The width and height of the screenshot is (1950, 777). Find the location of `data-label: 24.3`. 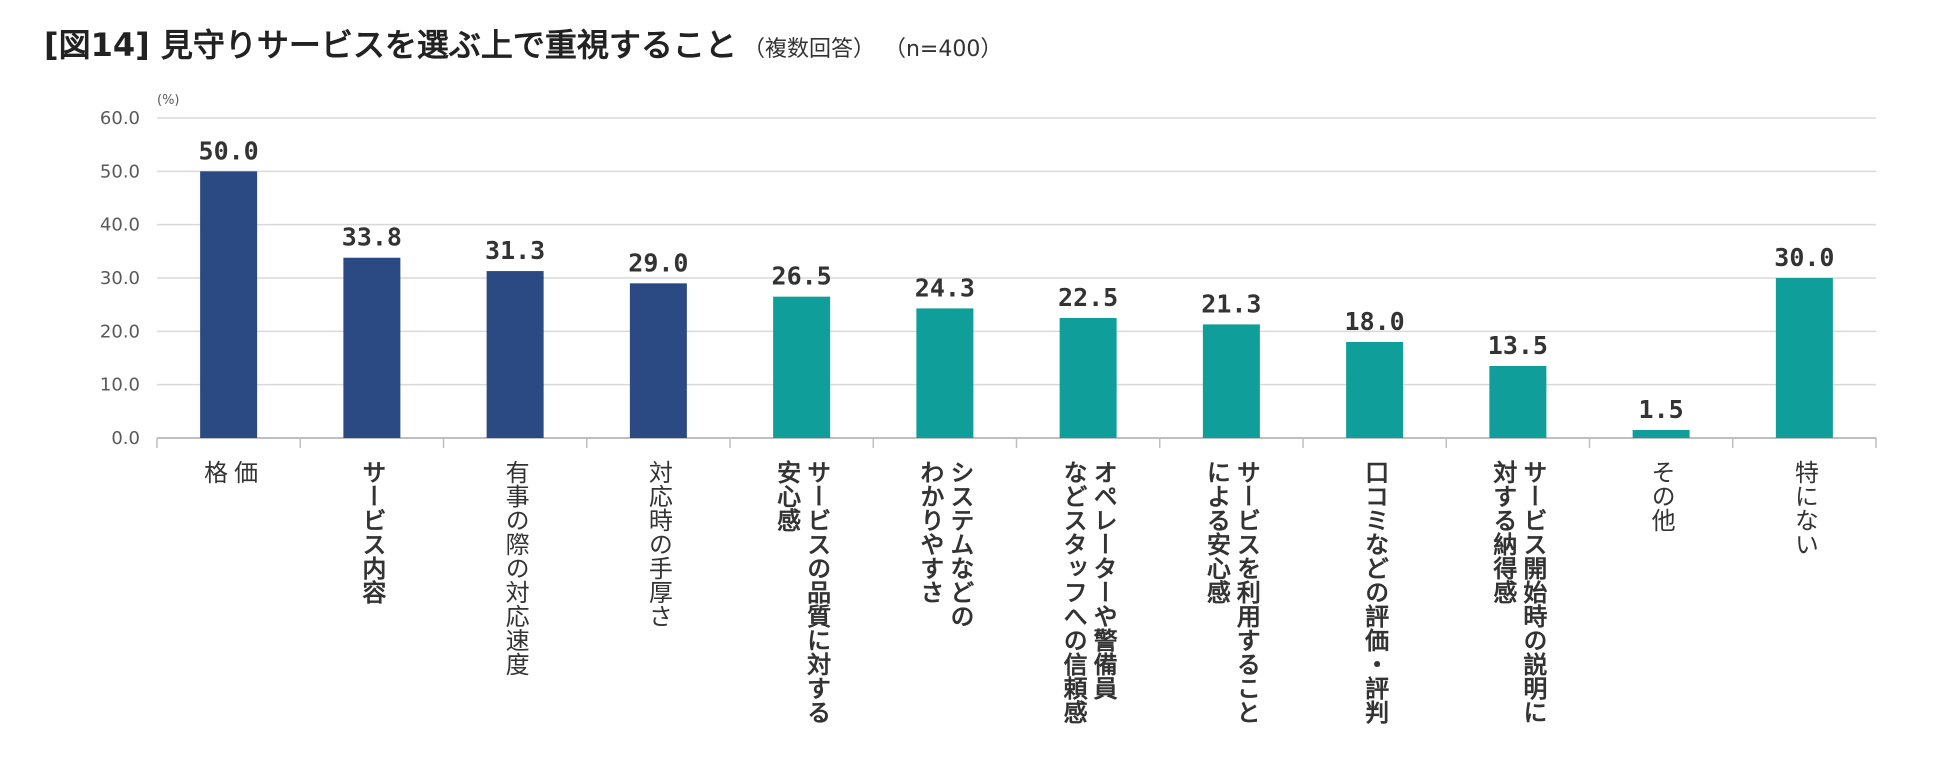

data-label: 24.3 is located at coordinates (945, 287).